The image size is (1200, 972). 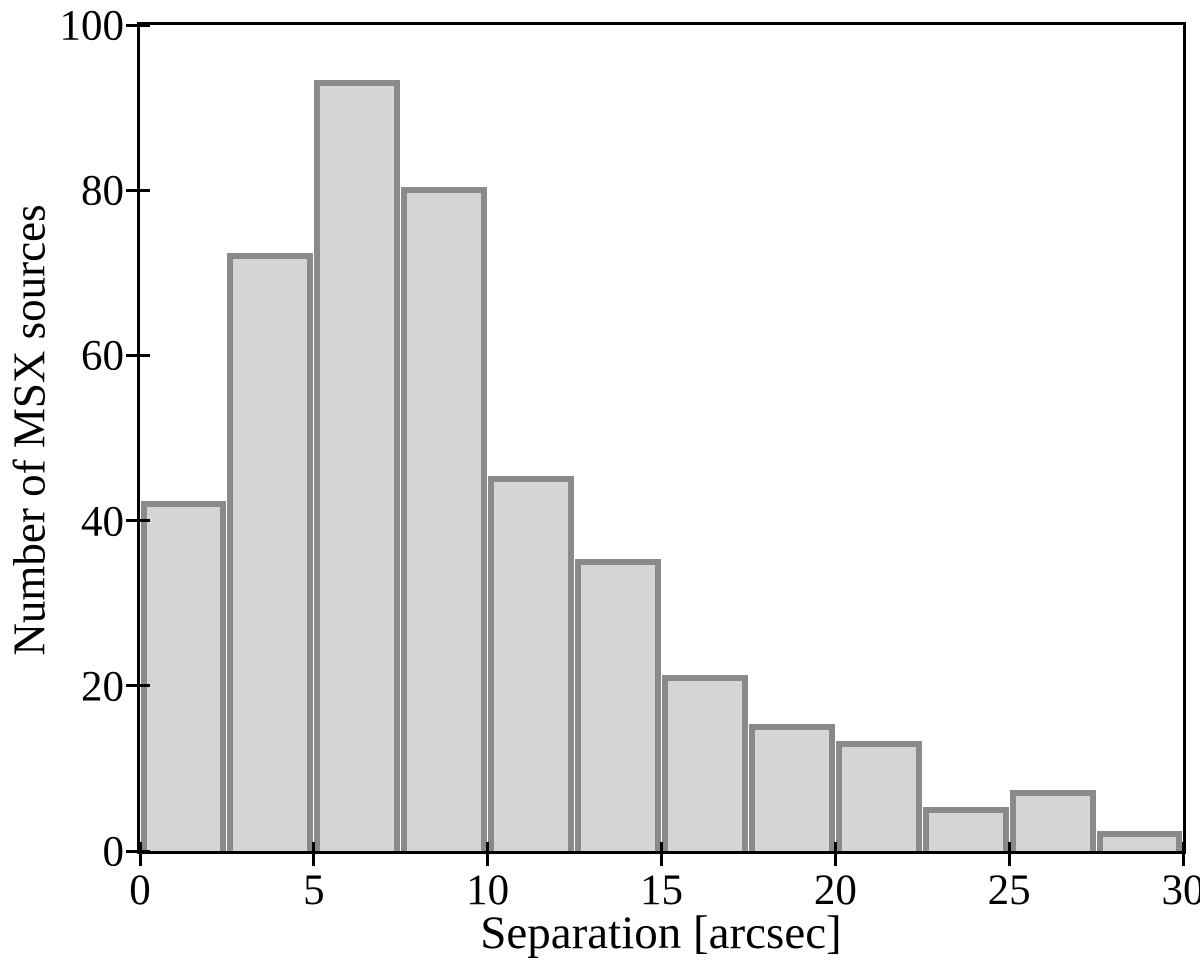 I want to click on x-tick-label: 15, so click(x=661, y=890).